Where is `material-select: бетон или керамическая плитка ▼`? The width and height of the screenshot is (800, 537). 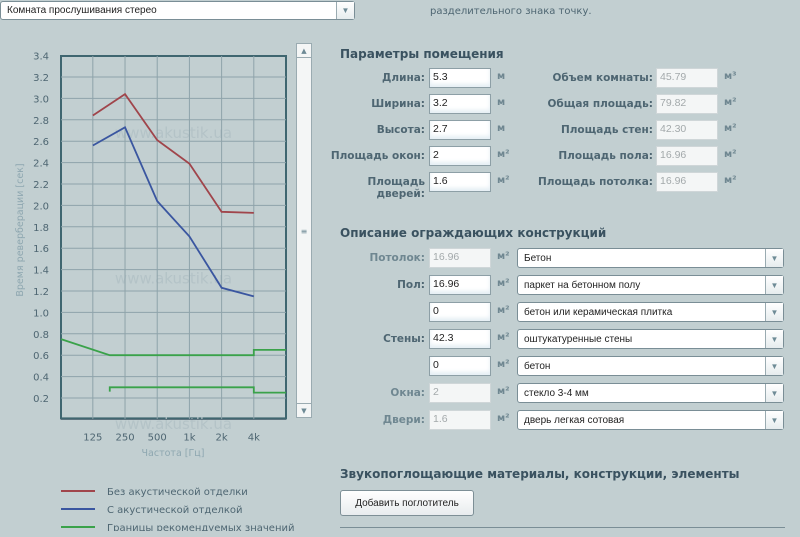 material-select: бетон или керамическая плитка ▼ is located at coordinates (650, 312).